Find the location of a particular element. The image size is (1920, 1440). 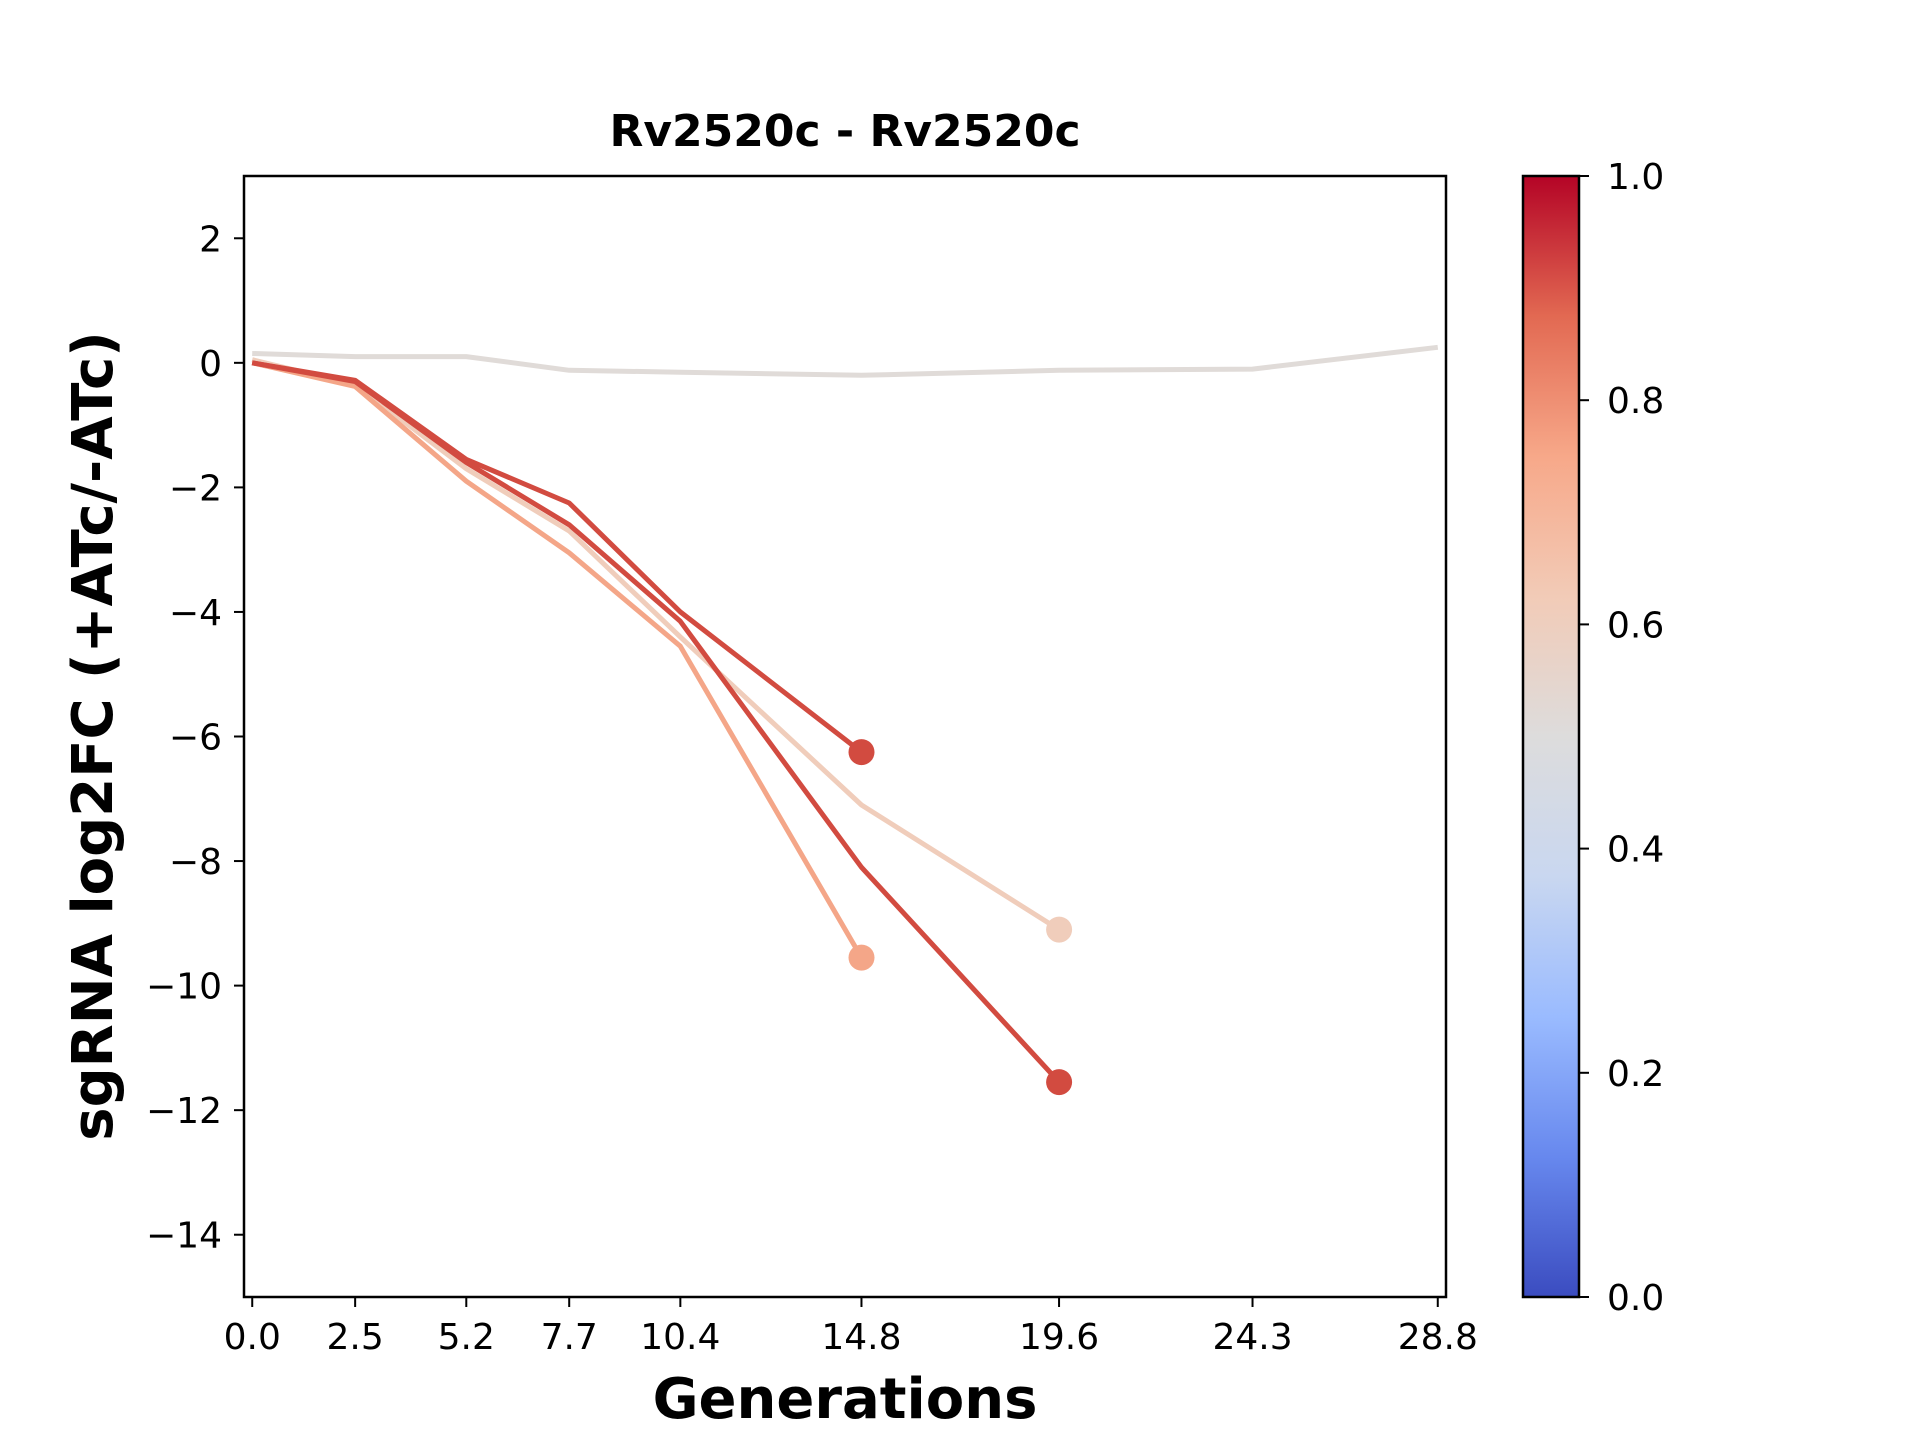

y-tick-label: 2 is located at coordinates (210, 239).